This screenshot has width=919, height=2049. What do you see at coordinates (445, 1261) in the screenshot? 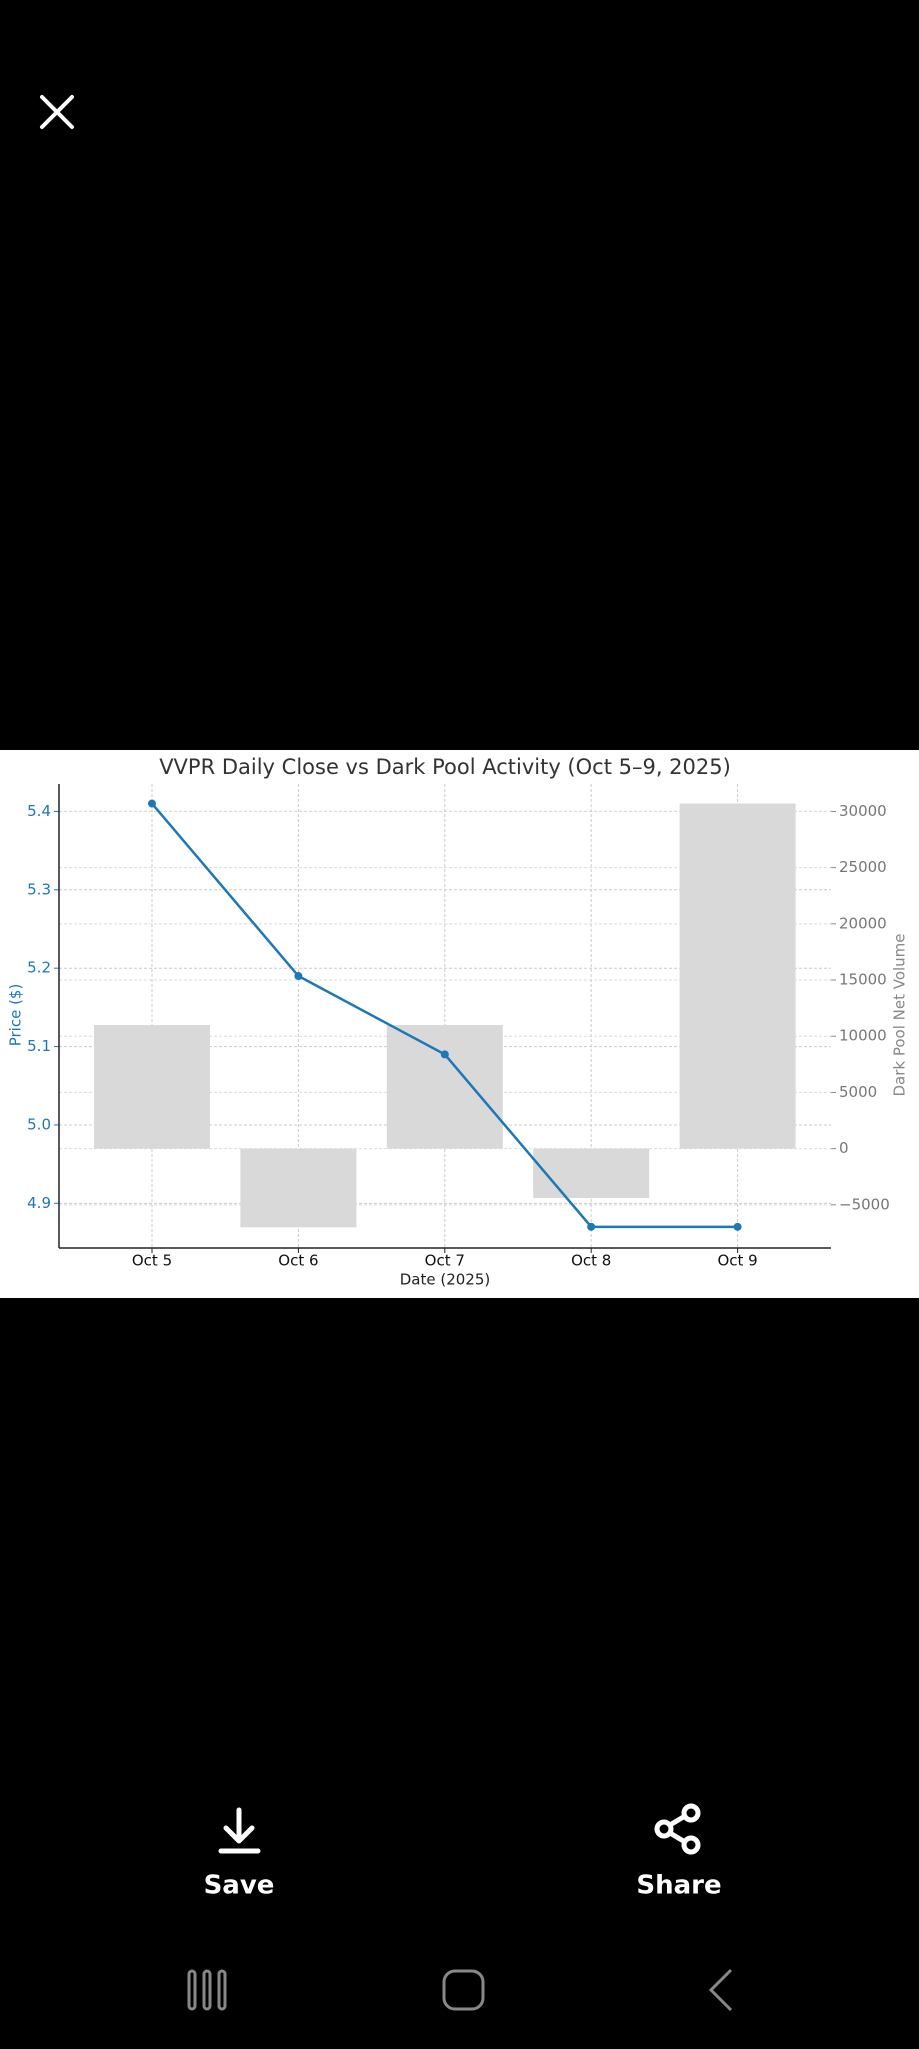
I see `x-tick-label: Oct 7` at bounding box center [445, 1261].